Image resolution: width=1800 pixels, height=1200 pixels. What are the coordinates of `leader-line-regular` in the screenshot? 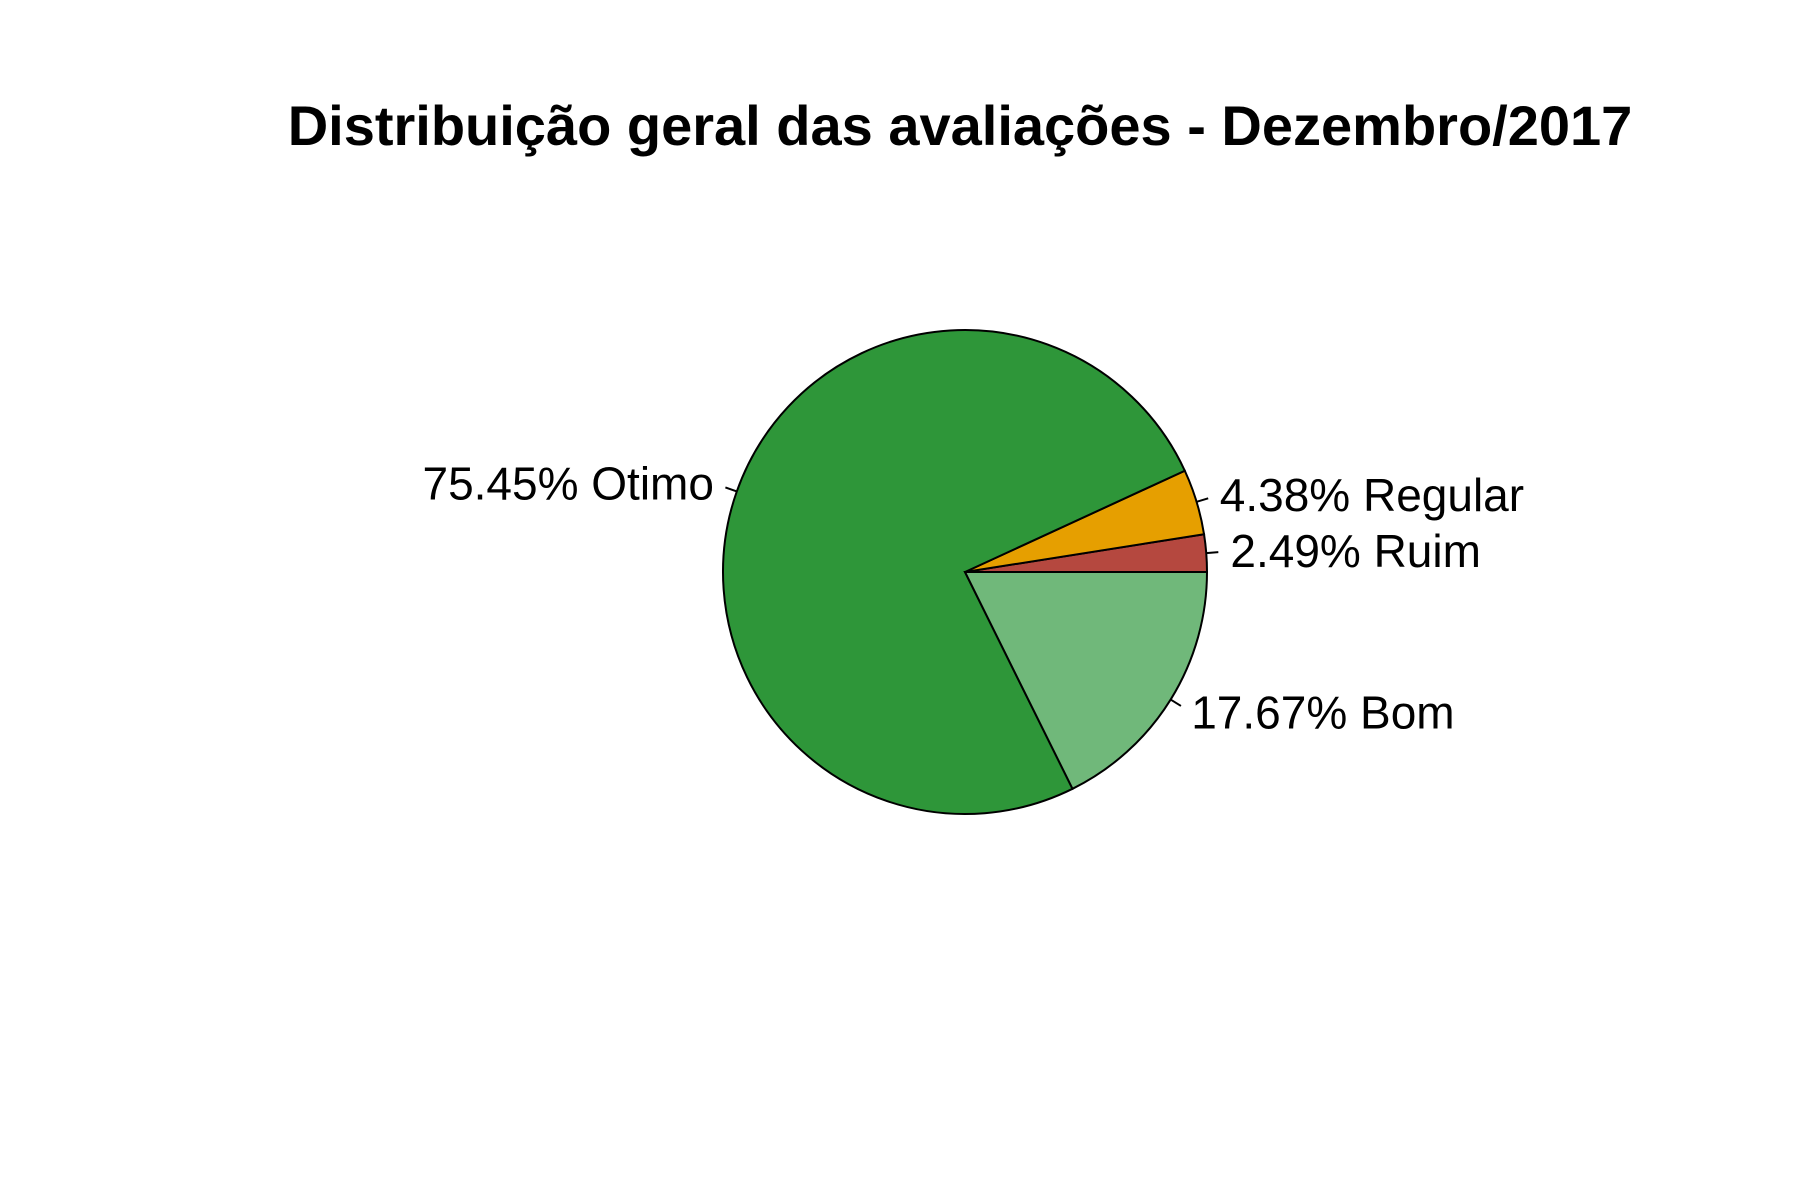 It's located at (1202, 500).